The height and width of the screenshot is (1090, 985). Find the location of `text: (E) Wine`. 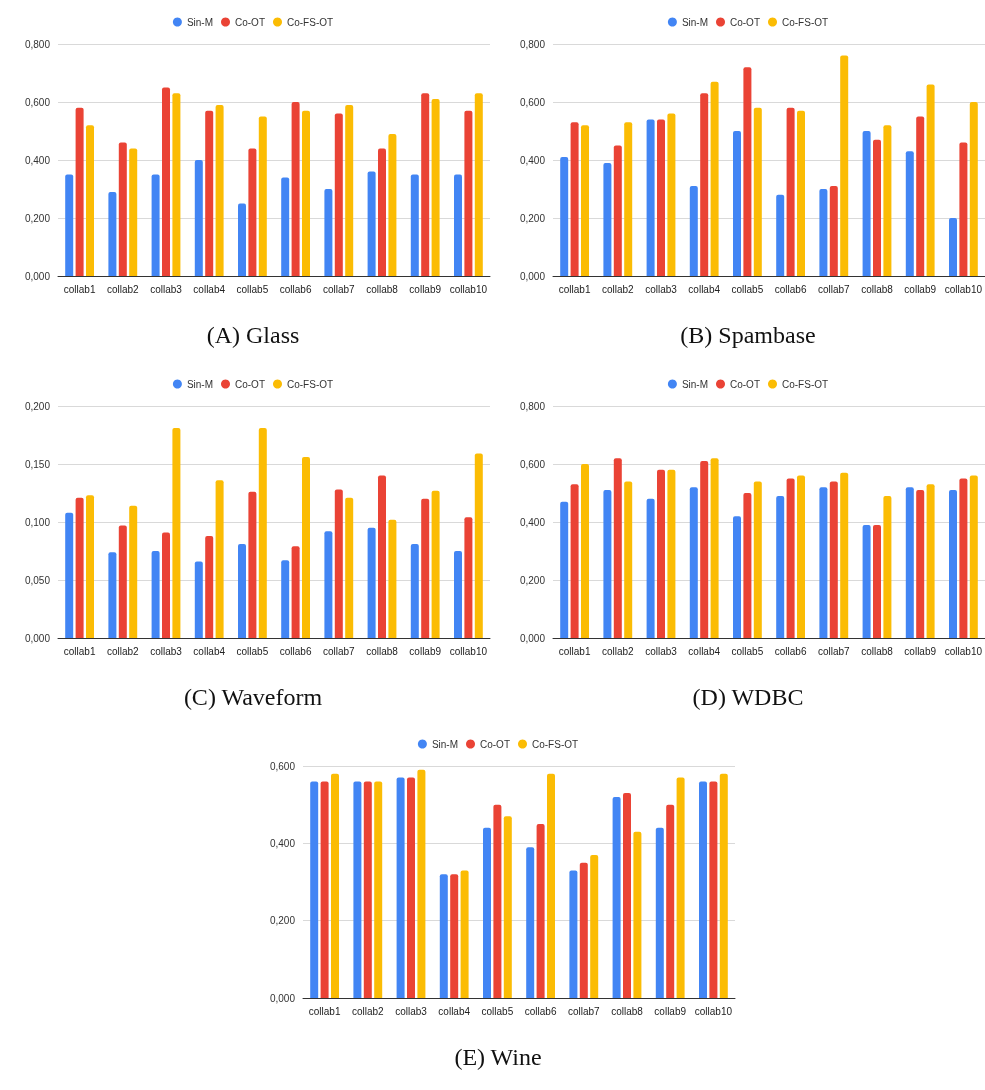

text: (E) Wine is located at coordinates (498, 1057).